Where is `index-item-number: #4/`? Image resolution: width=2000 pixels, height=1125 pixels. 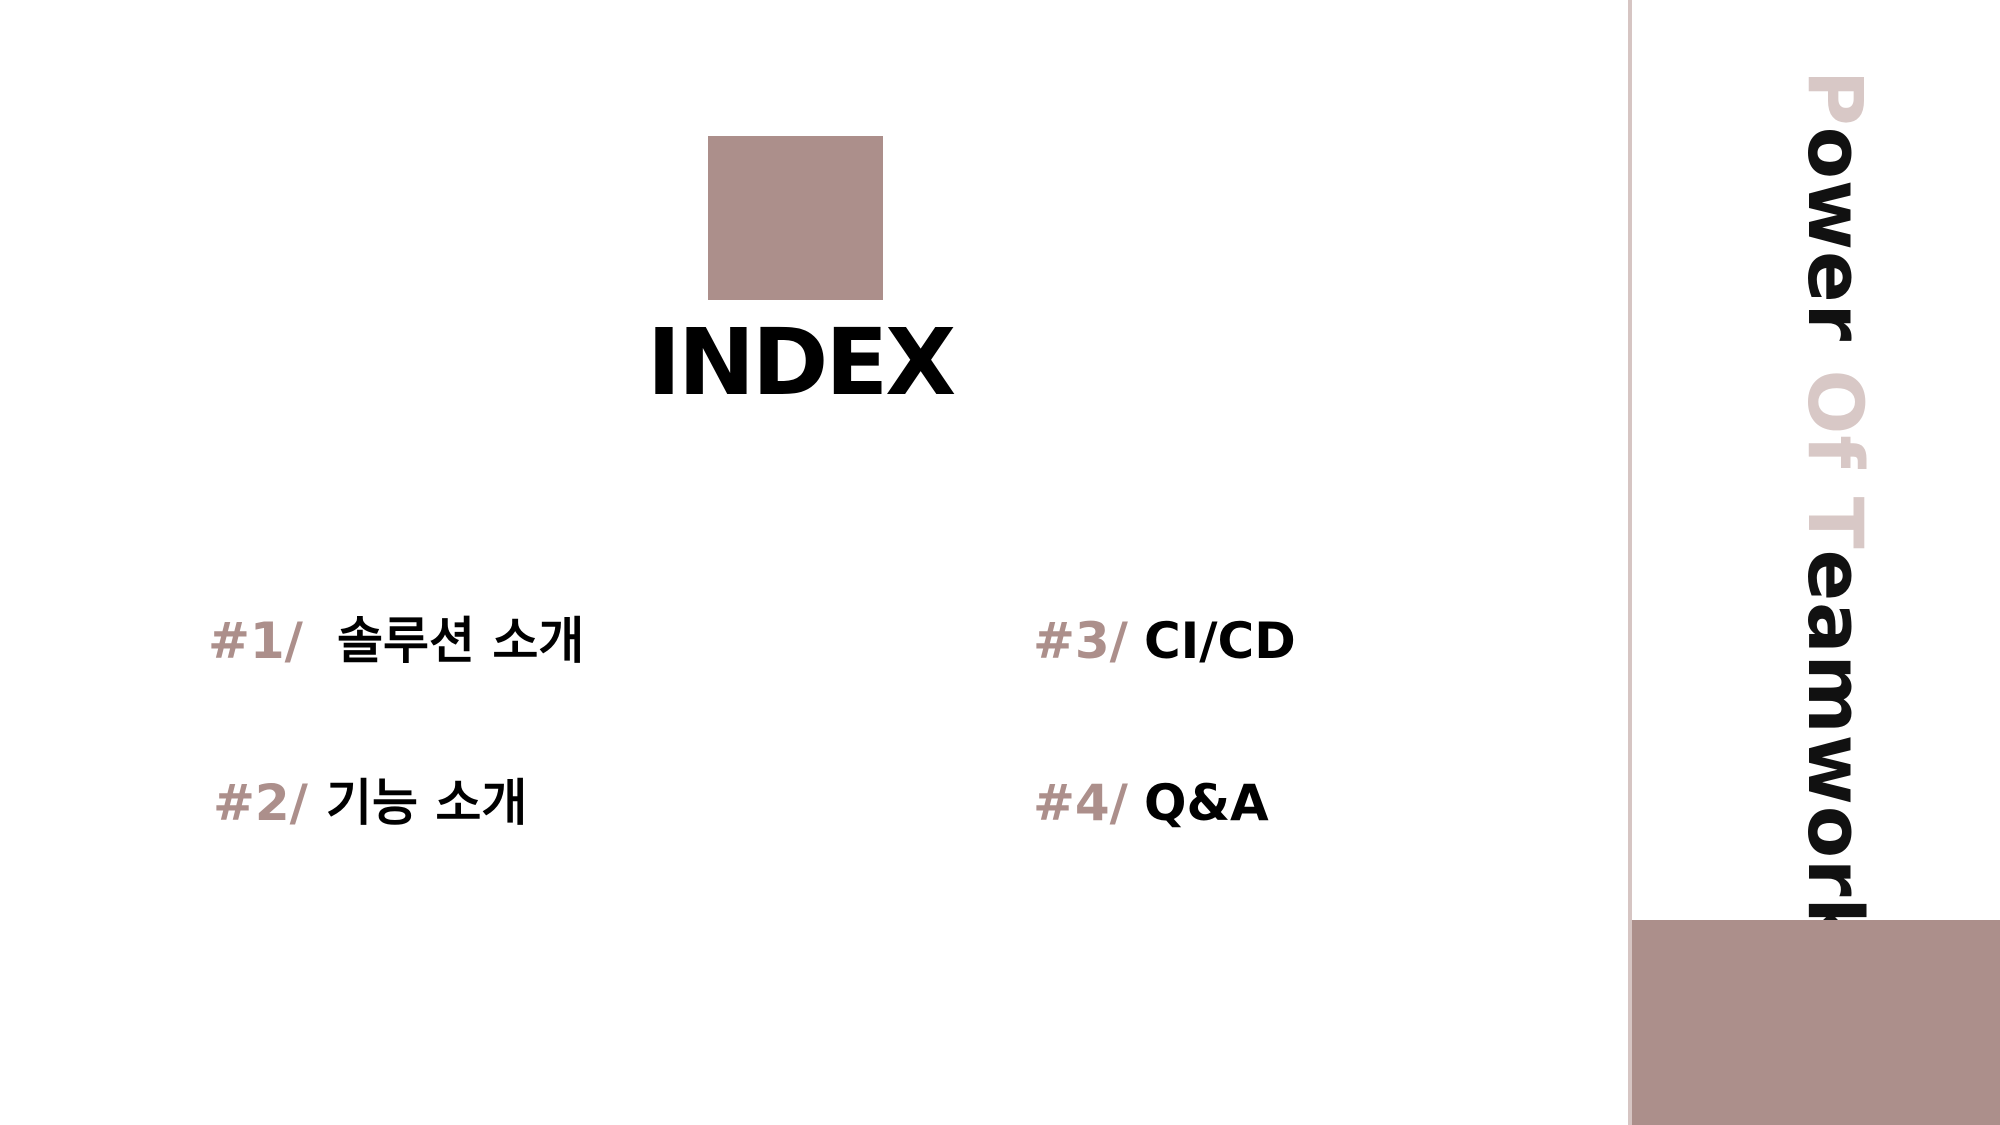
index-item-number: #4/ is located at coordinates (1080, 803).